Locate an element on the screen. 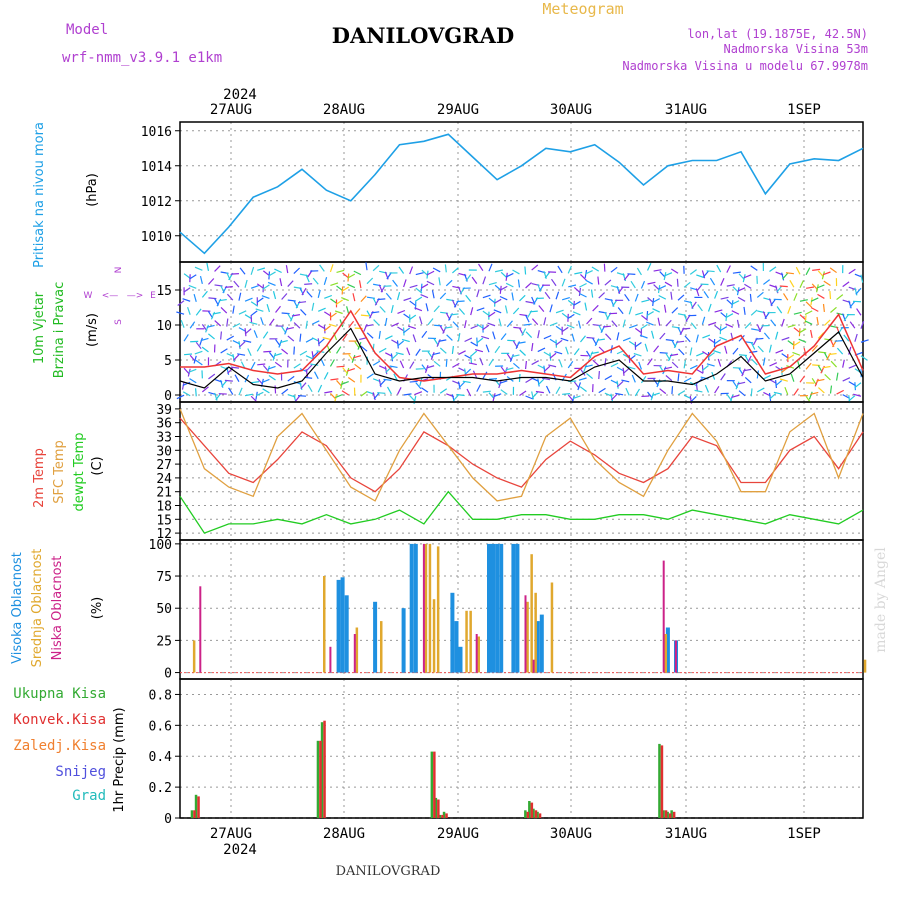 The width and height of the screenshot is (900, 900). y-tick-label: 1012 is located at coordinates (156, 202).